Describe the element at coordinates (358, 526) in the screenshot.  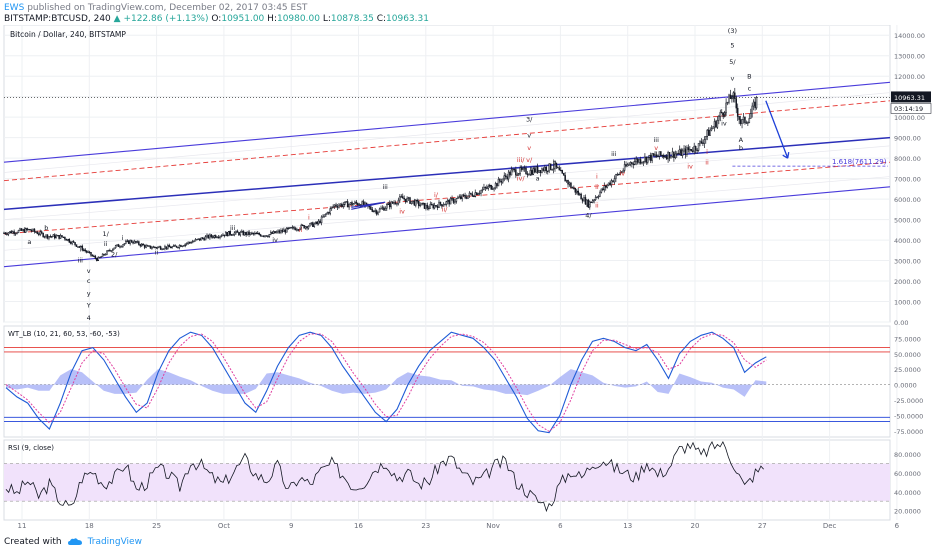
I see `x-tick-label: 16` at that location.